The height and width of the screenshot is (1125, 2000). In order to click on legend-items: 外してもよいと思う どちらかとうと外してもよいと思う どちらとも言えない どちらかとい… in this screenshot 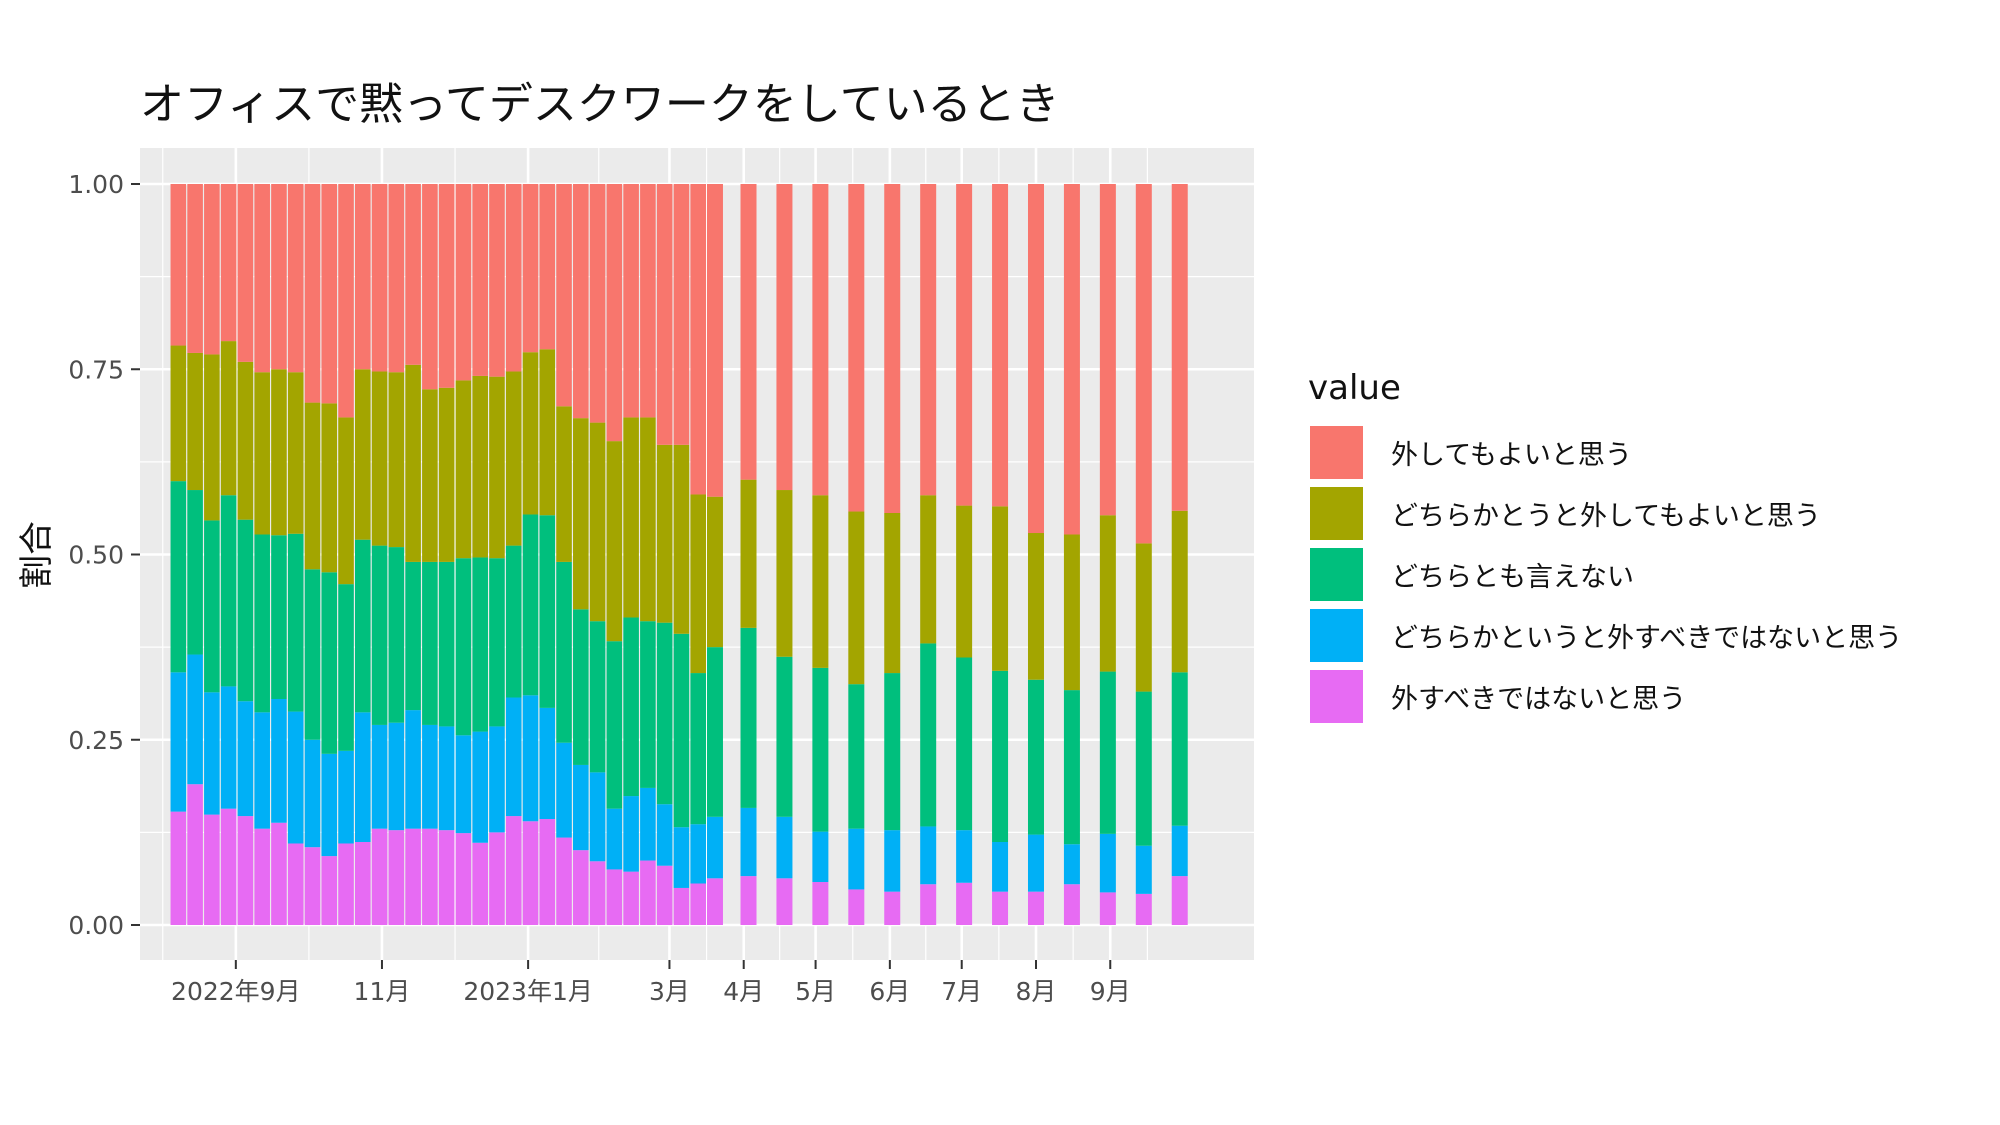, I will do `click(1605, 574)`.